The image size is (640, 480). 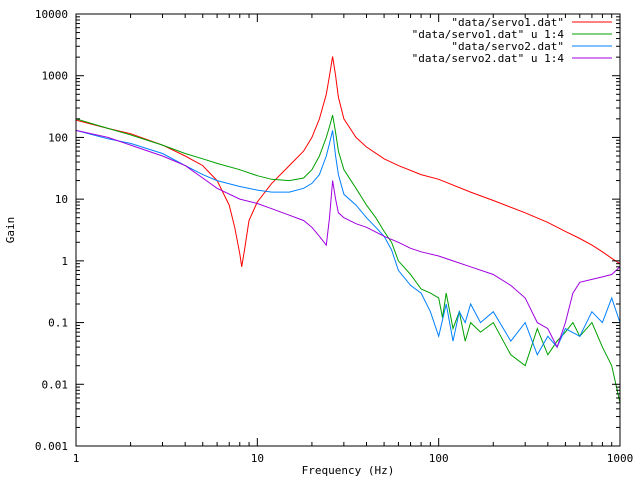 I want to click on x-tick-label: 1, so click(x=76, y=458).